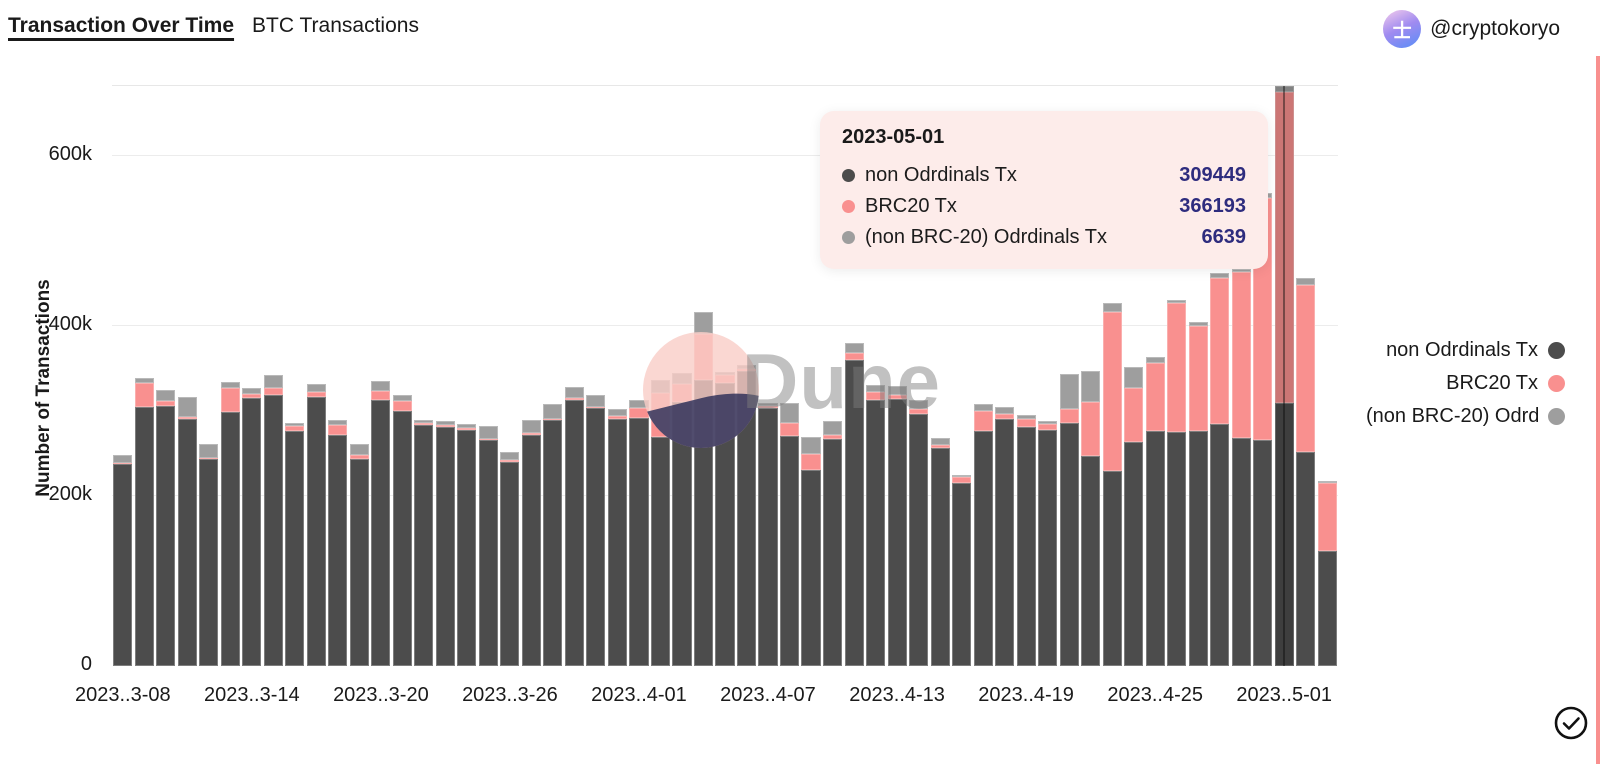  Describe the element at coordinates (121, 25) in the screenshot. I see `page-title: Transaction Over Time` at that location.